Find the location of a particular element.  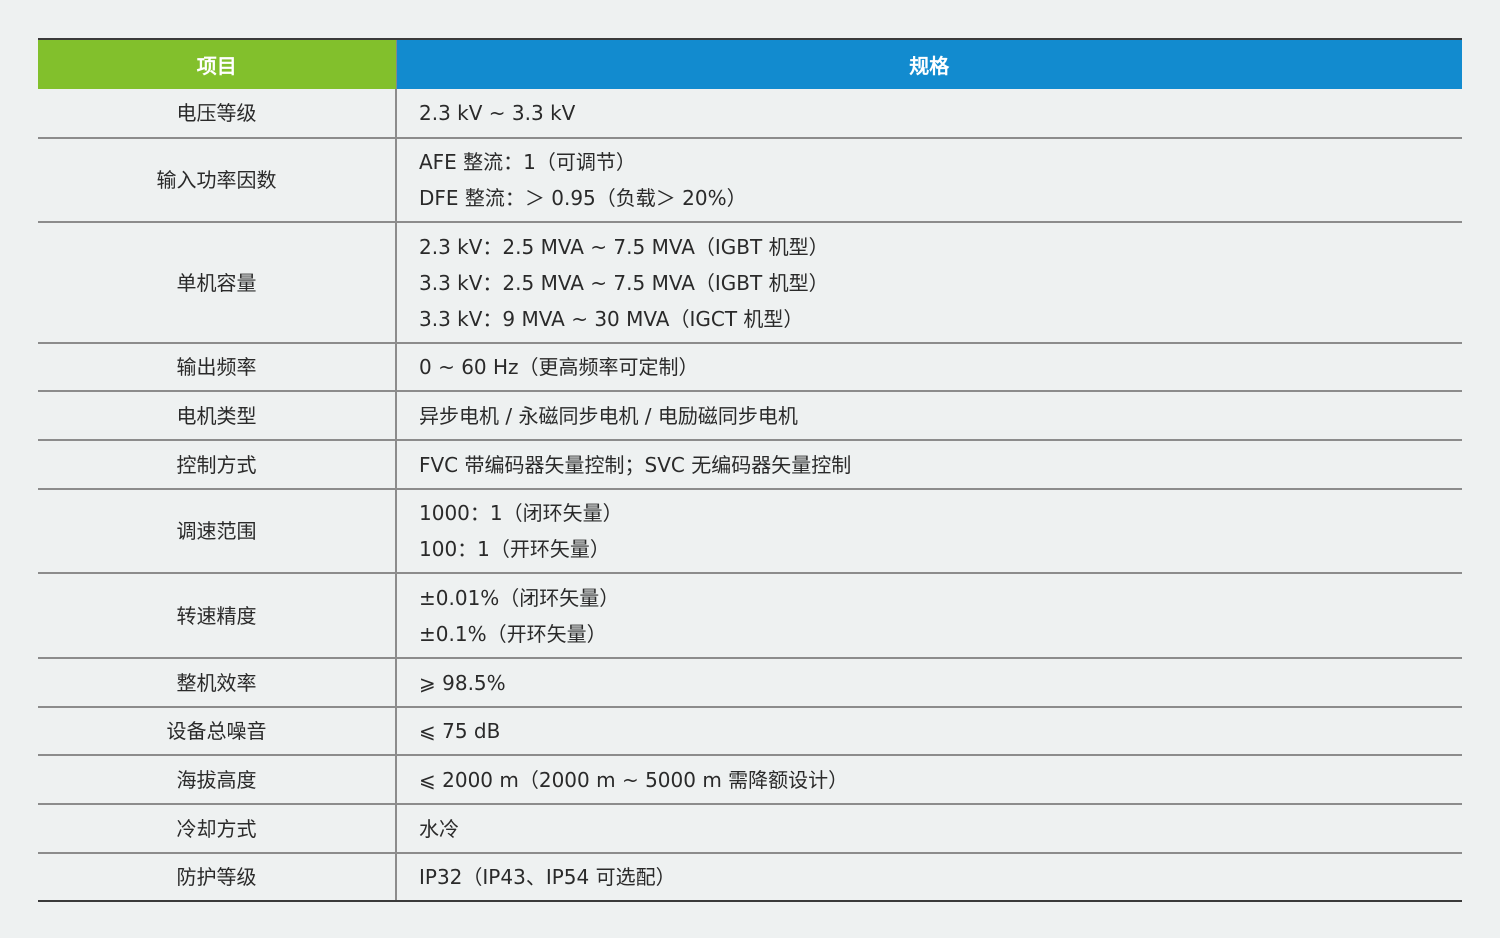

spec-line: 100：1（开环矢量） is located at coordinates (514, 549).